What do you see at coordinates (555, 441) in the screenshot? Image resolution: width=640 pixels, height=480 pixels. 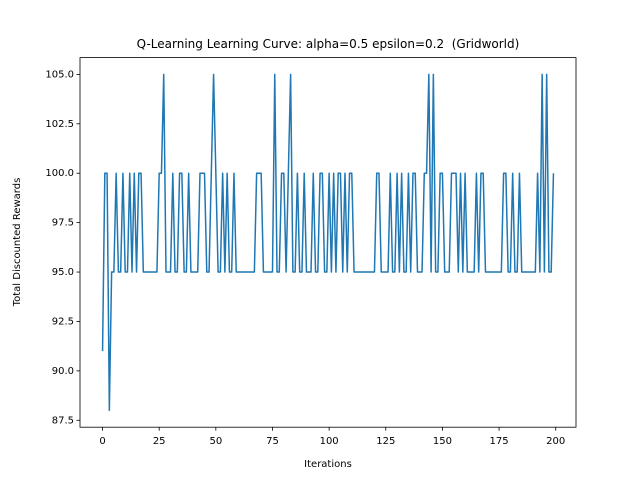 I see `x-tick-label: 200` at bounding box center [555, 441].